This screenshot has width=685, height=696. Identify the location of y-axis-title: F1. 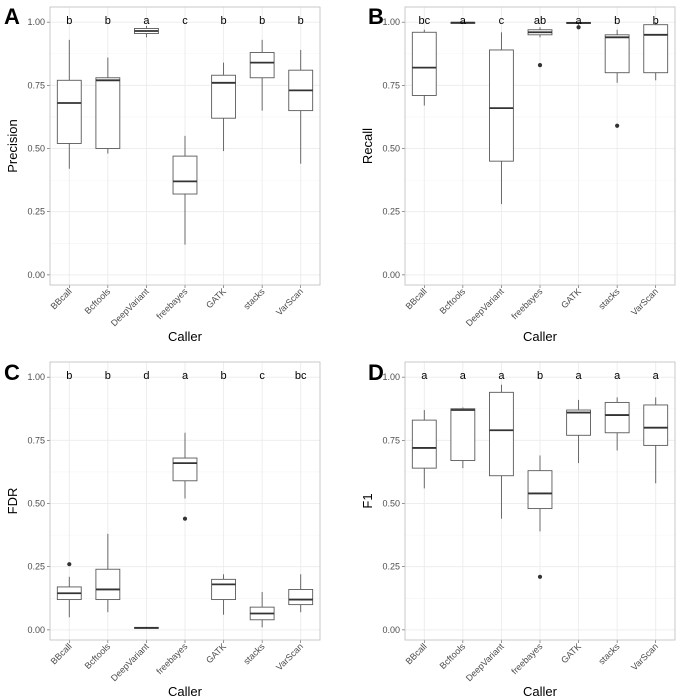
(367, 500).